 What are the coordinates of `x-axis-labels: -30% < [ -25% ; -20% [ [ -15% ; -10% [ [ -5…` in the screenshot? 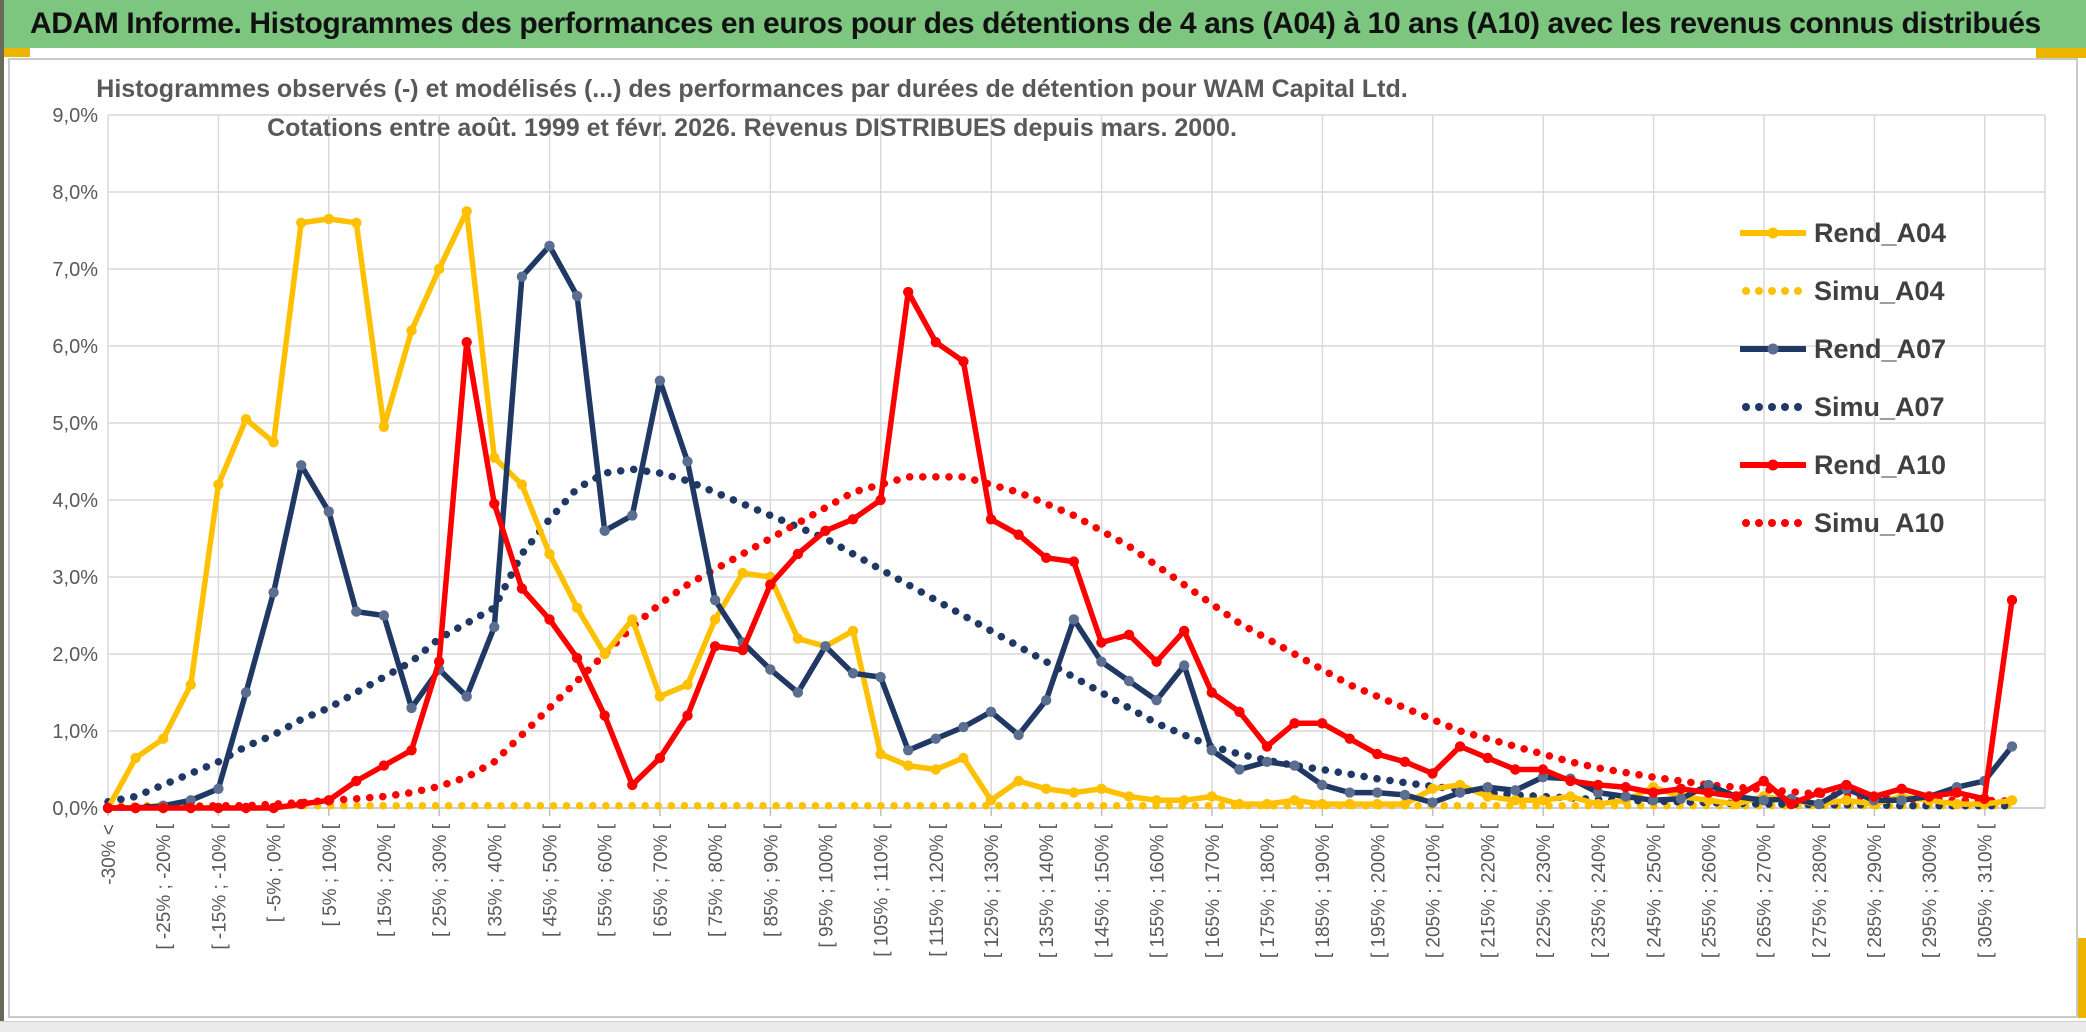 It's located at (1047, 890).